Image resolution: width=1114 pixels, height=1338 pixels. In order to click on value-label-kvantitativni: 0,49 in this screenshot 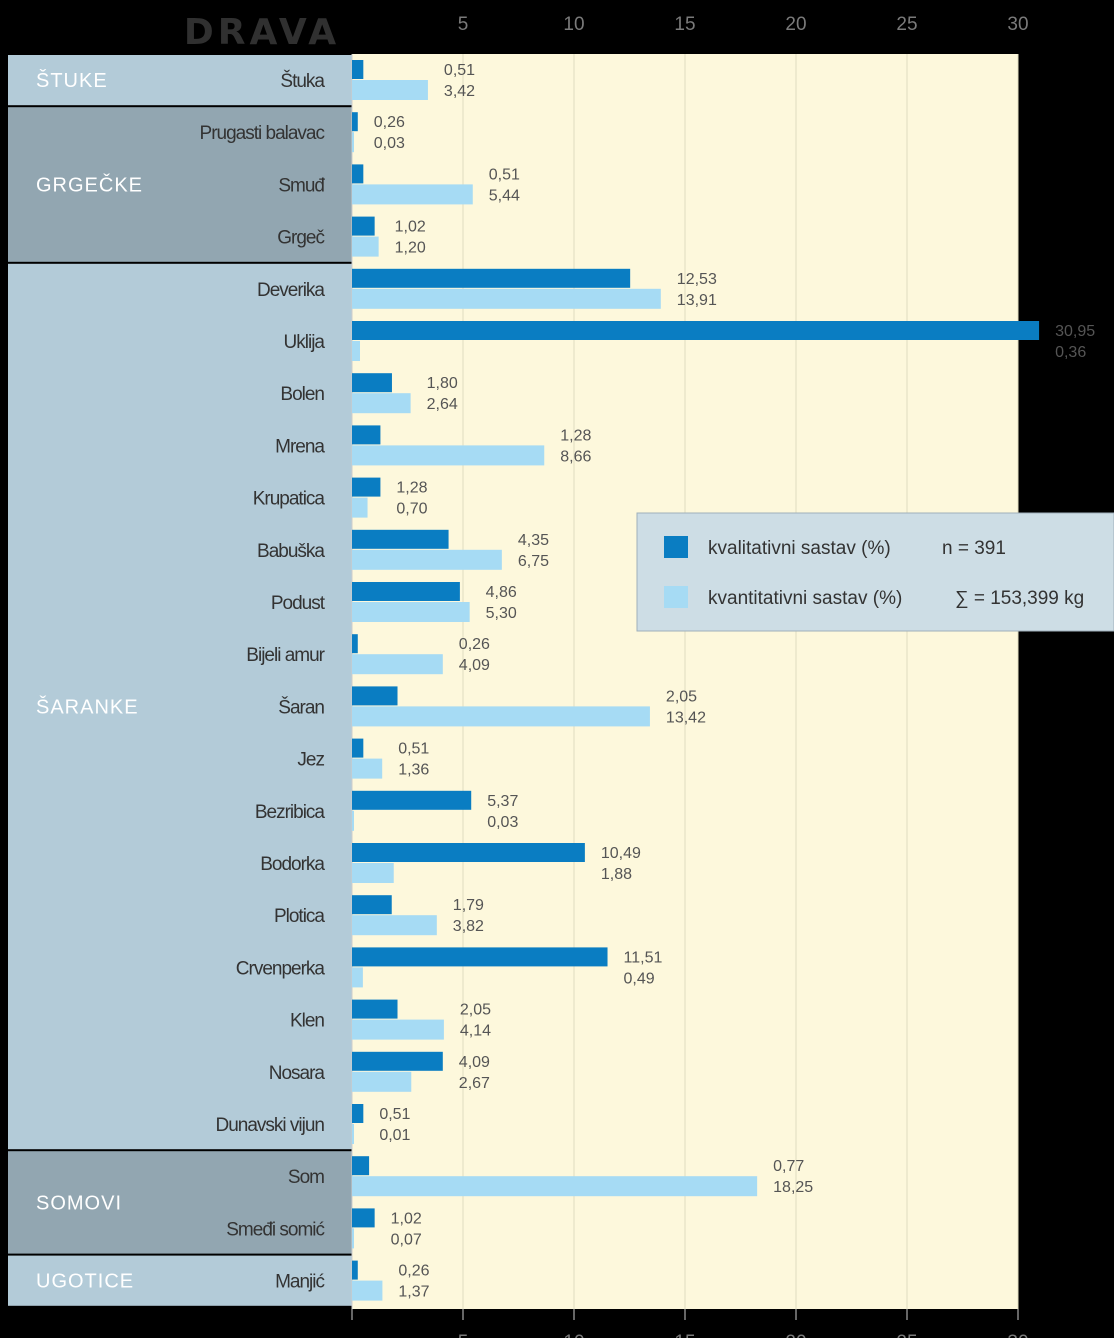, I will do `click(639, 978)`.